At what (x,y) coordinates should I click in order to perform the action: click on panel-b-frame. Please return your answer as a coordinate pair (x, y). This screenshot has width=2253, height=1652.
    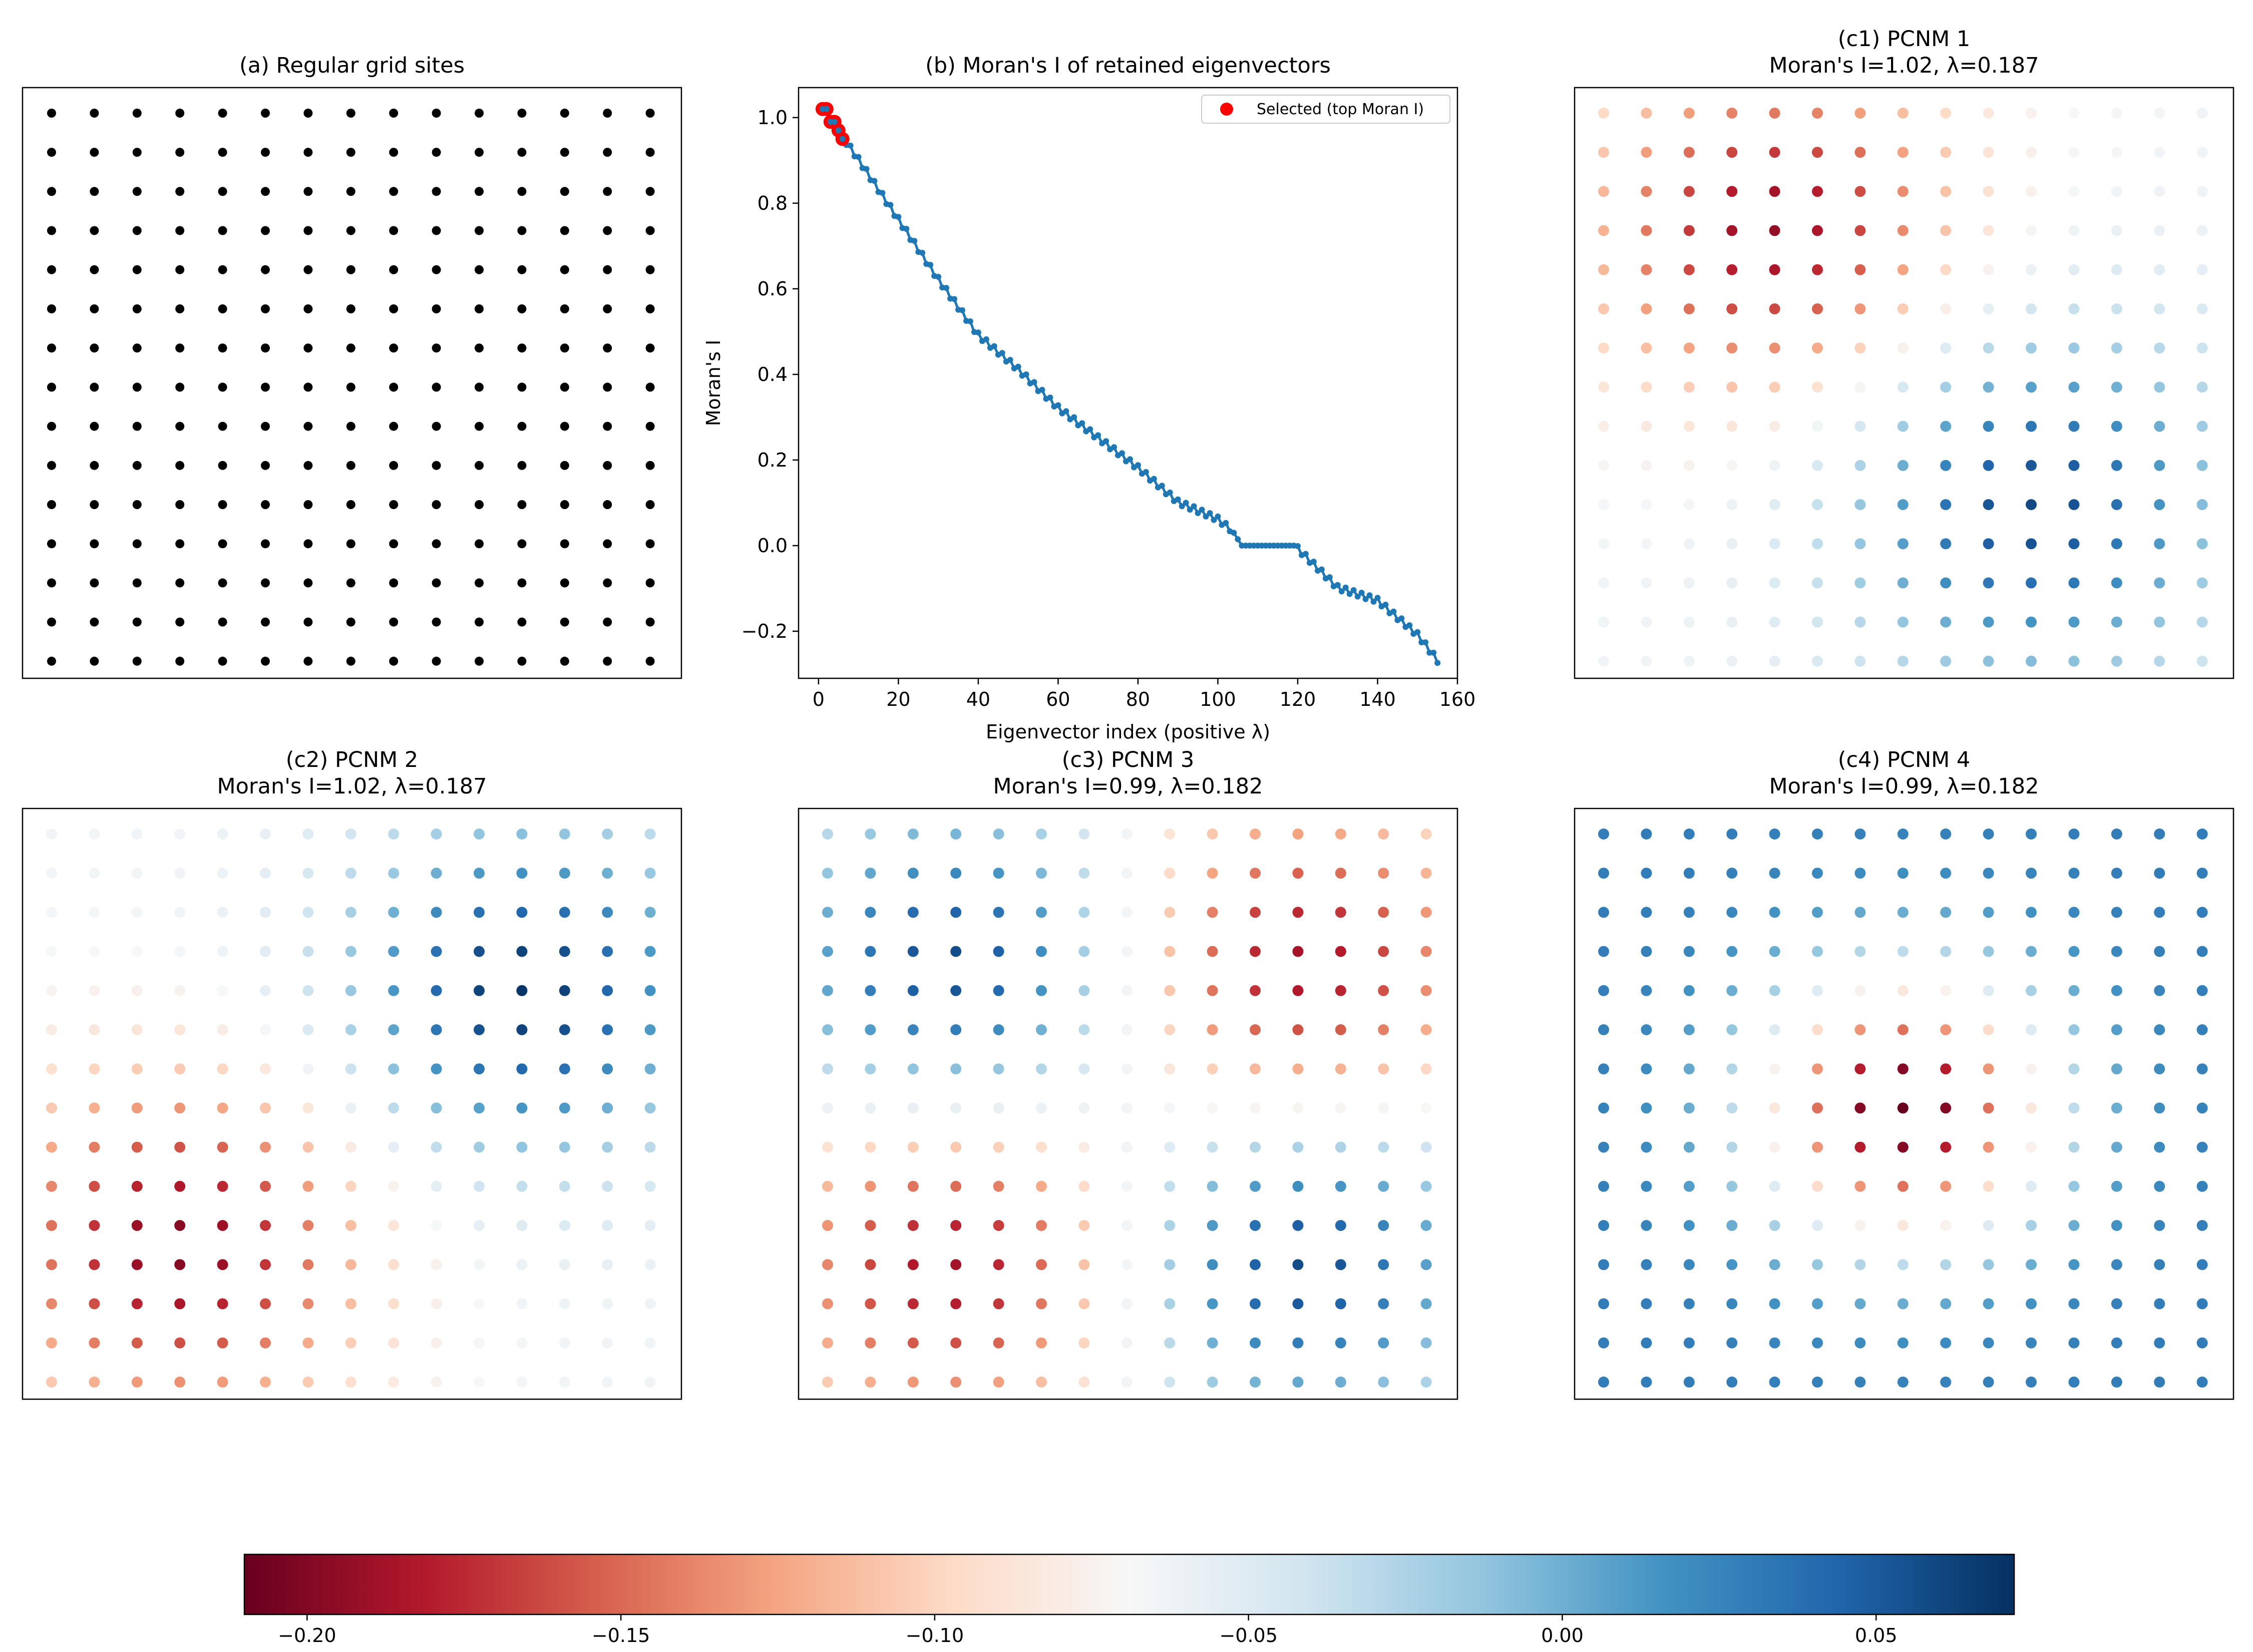
    Looking at the image, I should click on (1128, 383).